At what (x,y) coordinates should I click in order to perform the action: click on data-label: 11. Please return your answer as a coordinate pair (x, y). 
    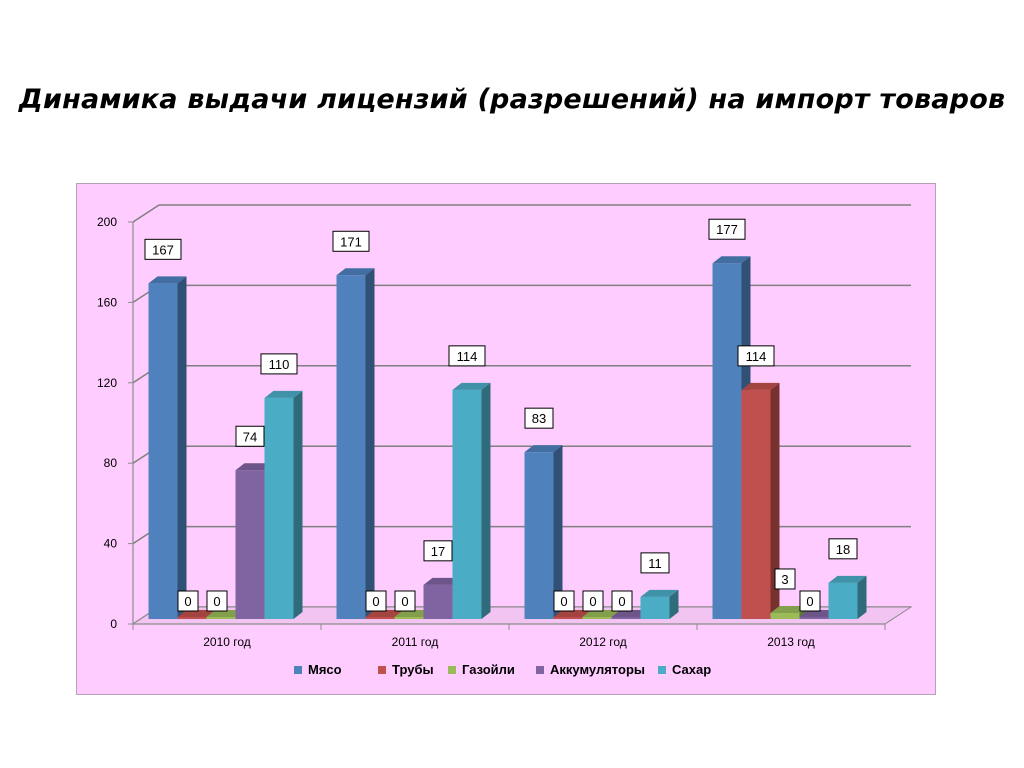
    Looking at the image, I should click on (655, 563).